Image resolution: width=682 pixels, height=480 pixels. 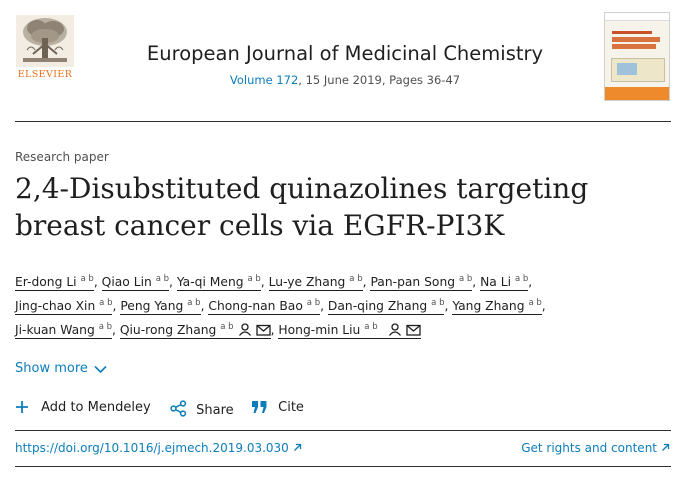 I want to click on elsevier-logo: ELSEVIER, so click(x=45, y=48).